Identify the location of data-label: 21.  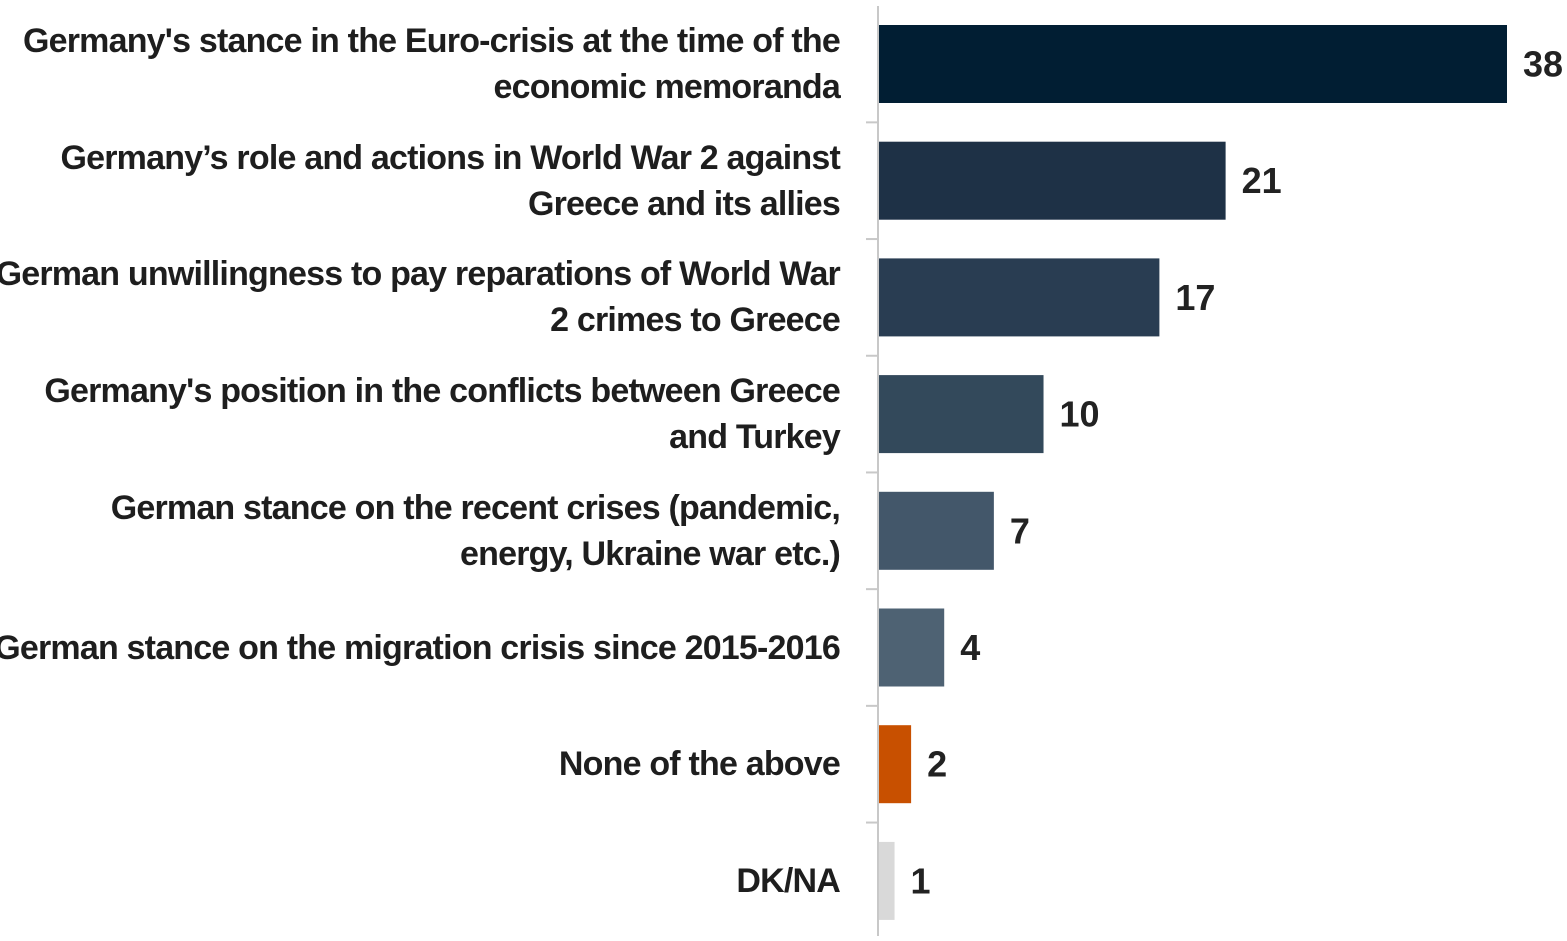
(1262, 180).